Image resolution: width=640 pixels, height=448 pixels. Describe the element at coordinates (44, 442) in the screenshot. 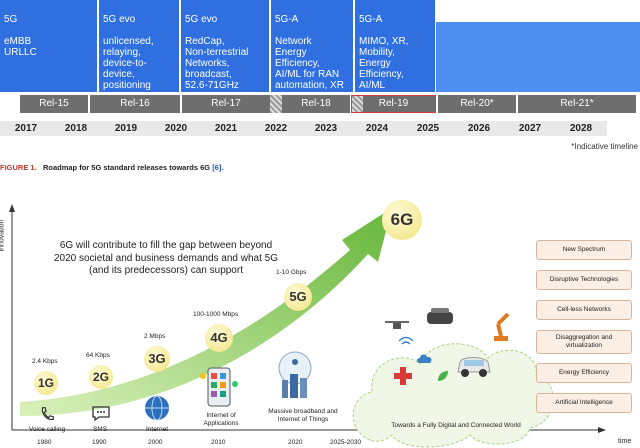

I see `era-year-1980: 1980` at that location.